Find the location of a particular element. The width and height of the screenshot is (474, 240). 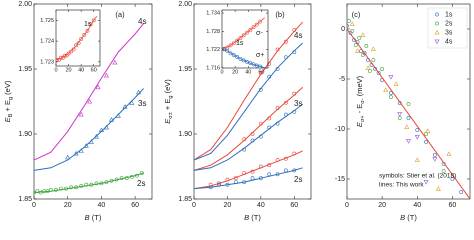

axis-label-part: (meV) is located at coordinates (359, 86).